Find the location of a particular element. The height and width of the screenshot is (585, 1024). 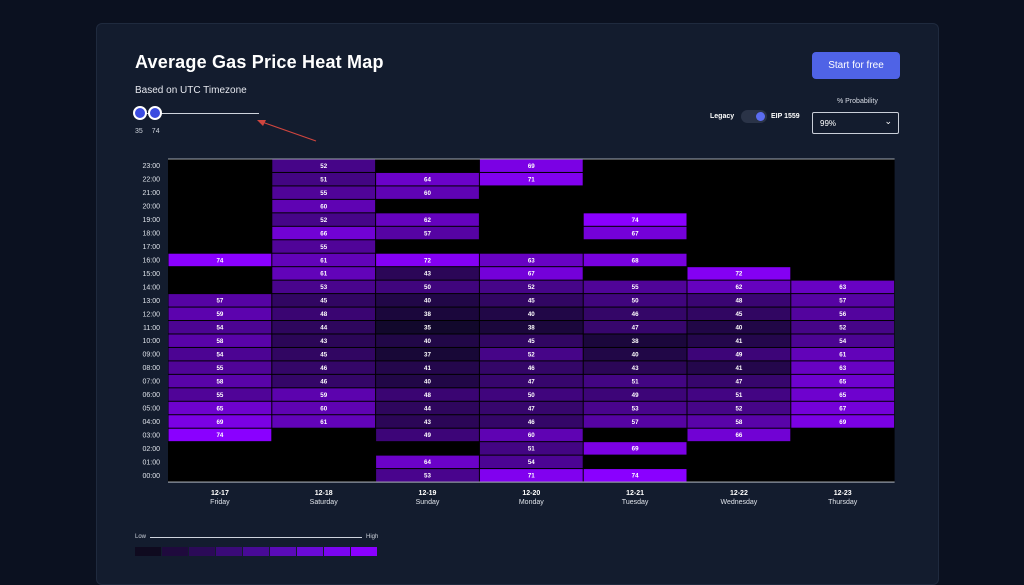

legacy-eip-toggle is located at coordinates (754, 116).